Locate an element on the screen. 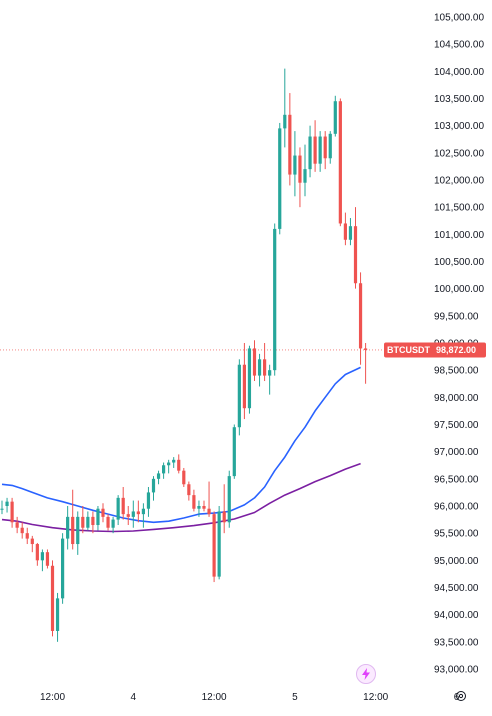 The width and height of the screenshot is (492, 716). y-tick-label: 100,000.00 is located at coordinates (459, 289).